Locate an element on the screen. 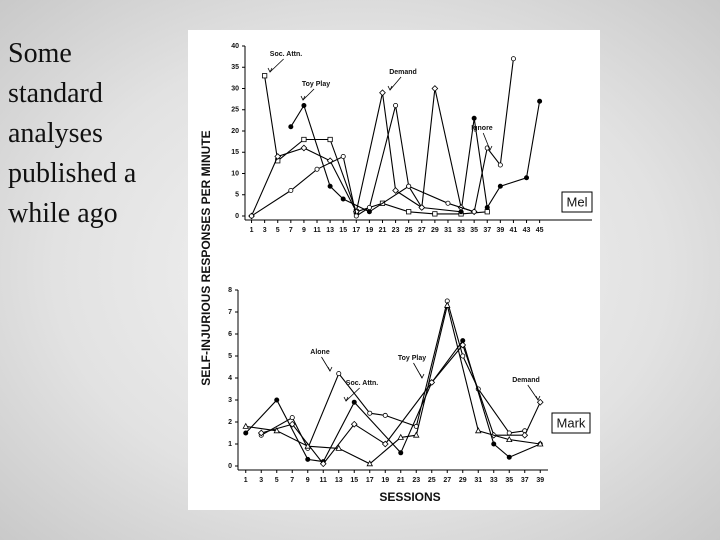 The height and width of the screenshot is (540, 720). y-tick-label: 5 is located at coordinates (237, 195).